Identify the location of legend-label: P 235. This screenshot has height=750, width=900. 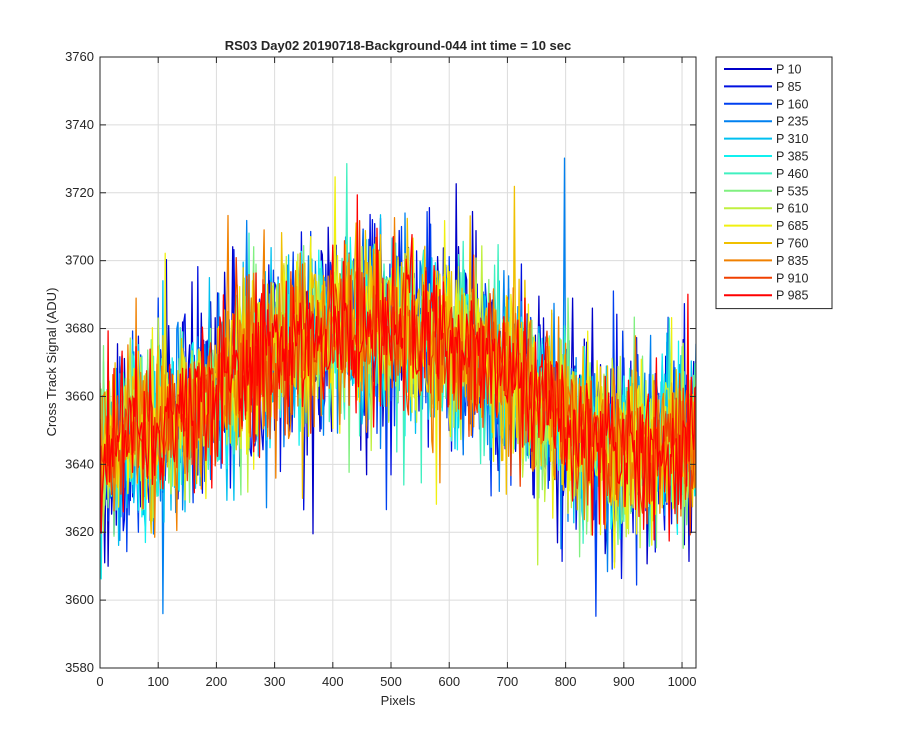
(792, 122).